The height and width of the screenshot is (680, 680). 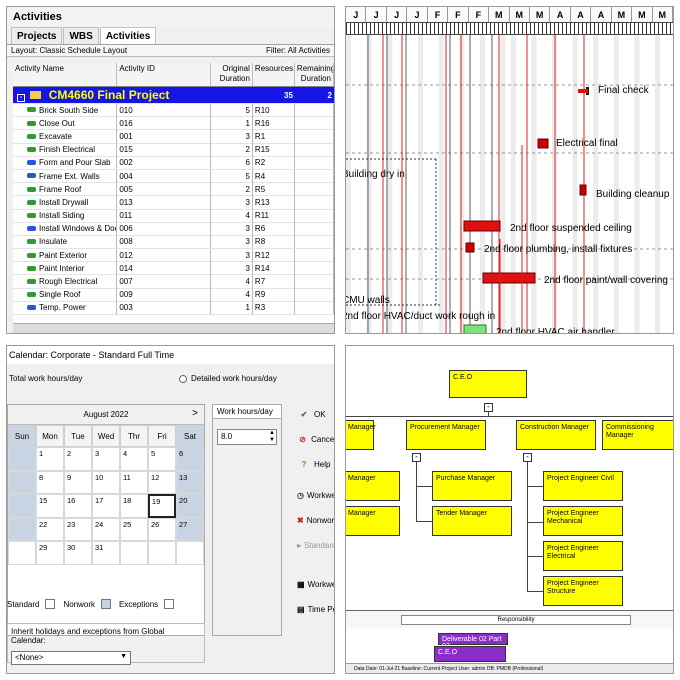 What do you see at coordinates (228, 378) in the screenshot?
I see `radio-detailed-hours: Detailed work hours/day` at bounding box center [228, 378].